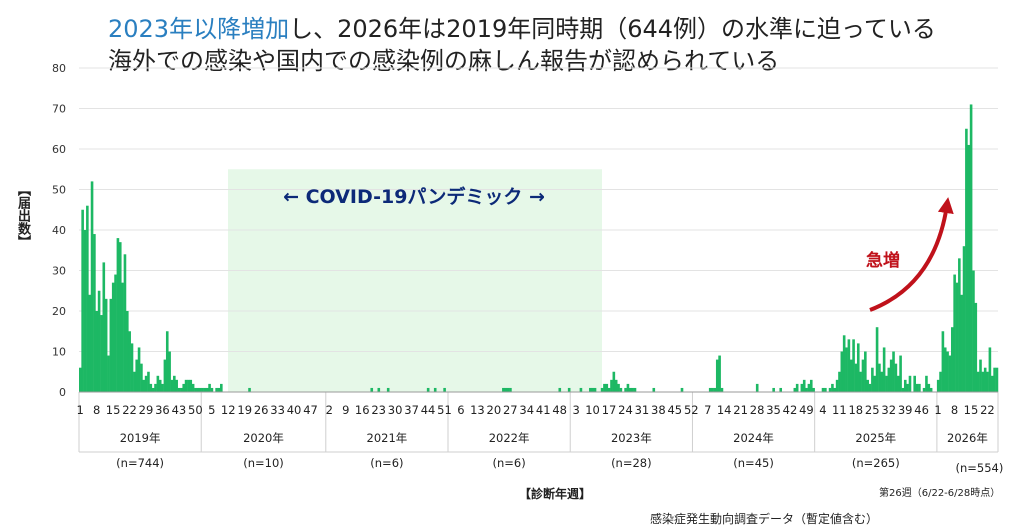 This screenshot has height=529, width=1024. What do you see at coordinates (509, 438) in the screenshot?
I see `year-label: 2022年` at bounding box center [509, 438].